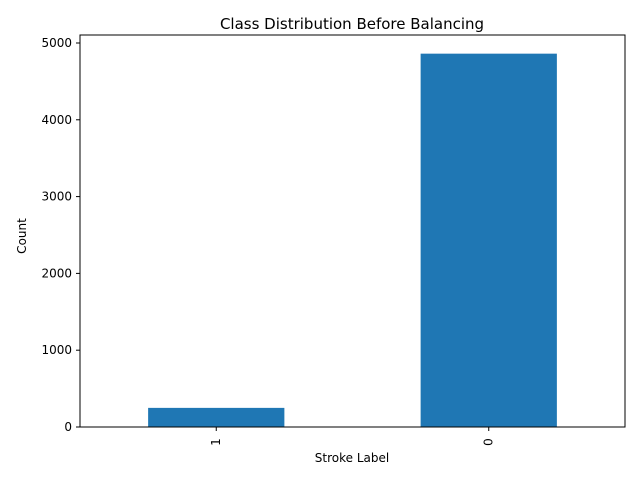  What do you see at coordinates (216, 442) in the screenshot?
I see `x-tick-label: 1` at bounding box center [216, 442].